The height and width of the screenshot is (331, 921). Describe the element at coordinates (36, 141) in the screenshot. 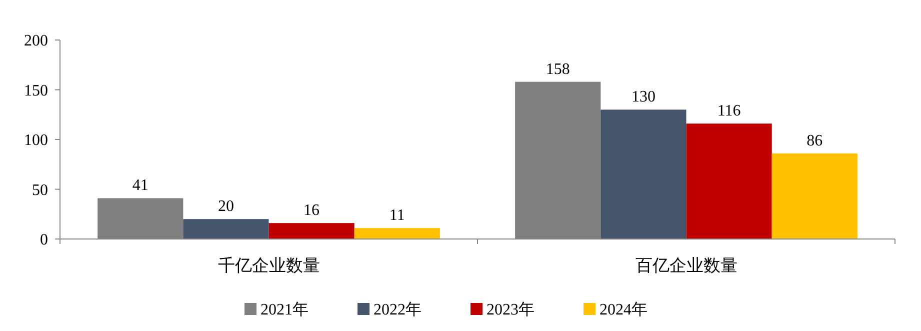

I see `y-tick-label: 100` at that location.